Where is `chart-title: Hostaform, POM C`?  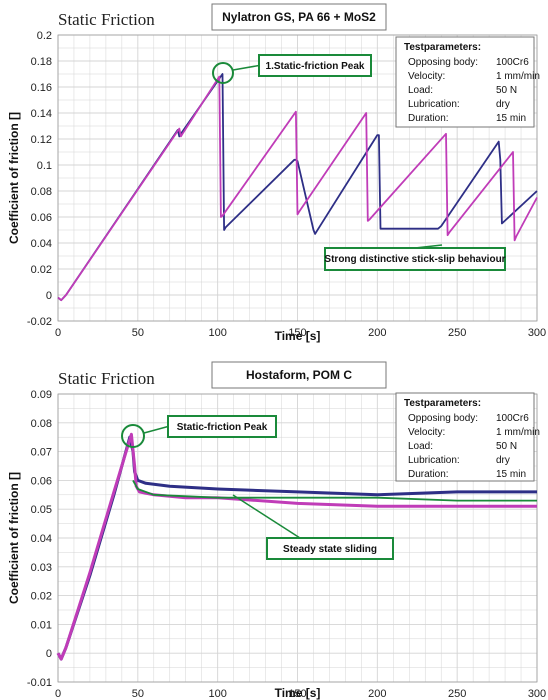 chart-title: Hostaform, POM C is located at coordinates (299, 375).